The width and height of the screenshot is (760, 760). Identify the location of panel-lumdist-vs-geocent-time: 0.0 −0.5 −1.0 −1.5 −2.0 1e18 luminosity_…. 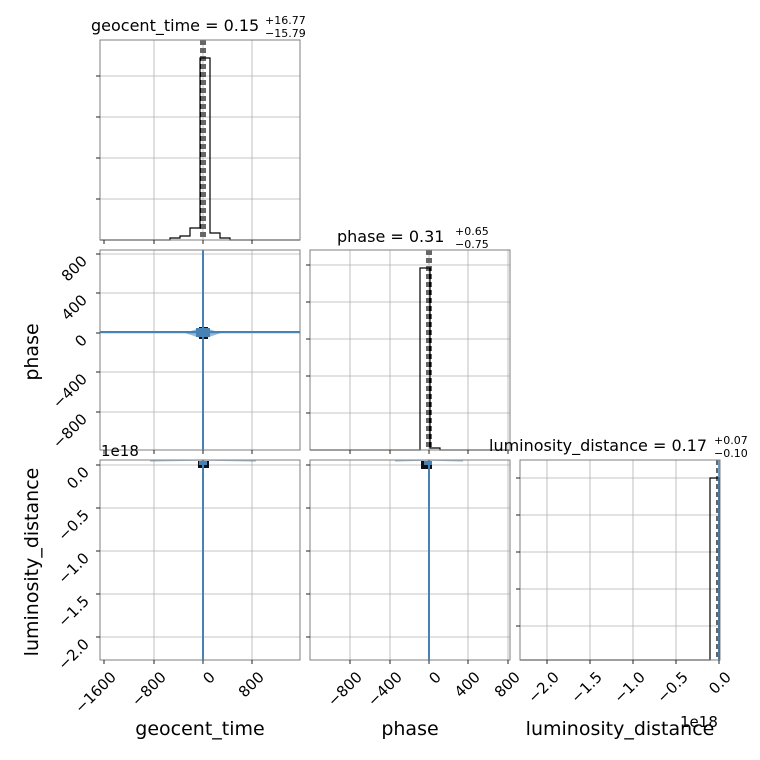
(161, 591).